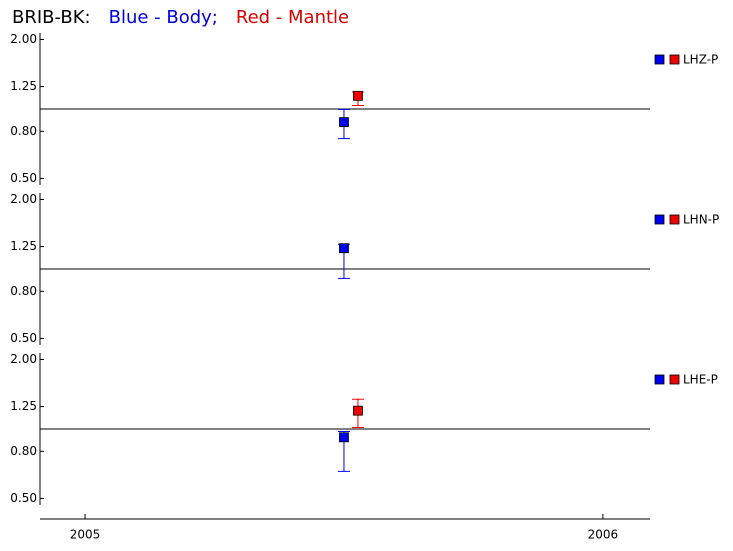 This screenshot has height=551, width=733. I want to click on title-part: Blue - Body;, so click(163, 17).